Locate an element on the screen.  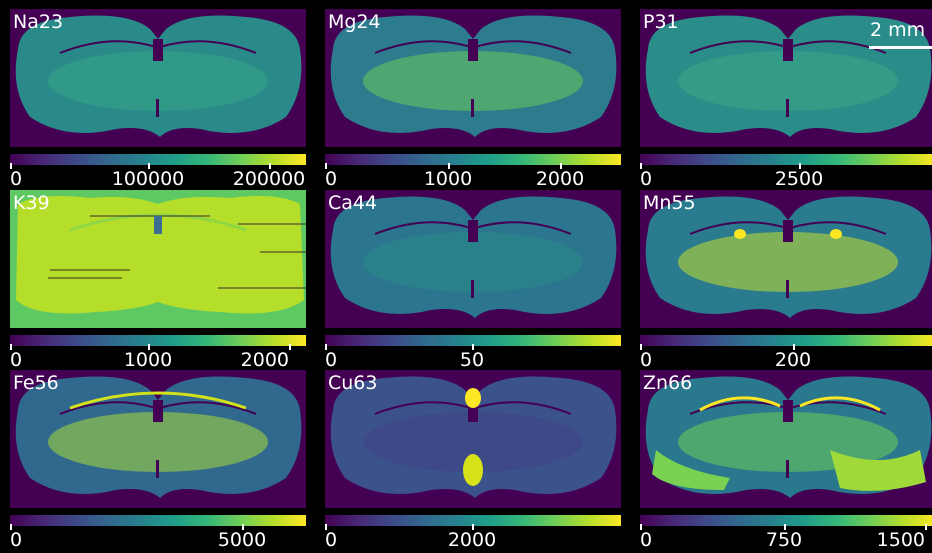
panel-k39: K39 0 1000 2000 is located at coordinates (158, 281).